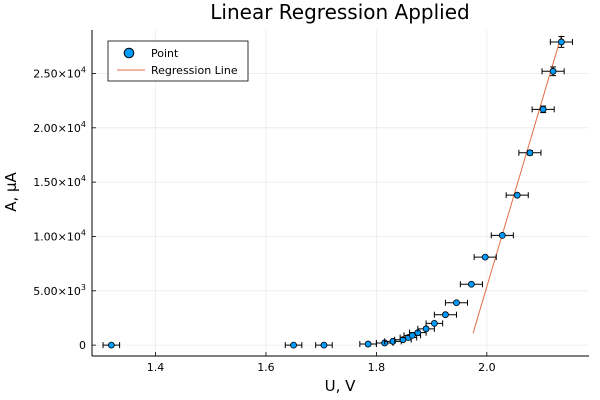 The height and width of the screenshot is (400, 600). I want to click on legend: Point Regression Line, so click(178, 61).